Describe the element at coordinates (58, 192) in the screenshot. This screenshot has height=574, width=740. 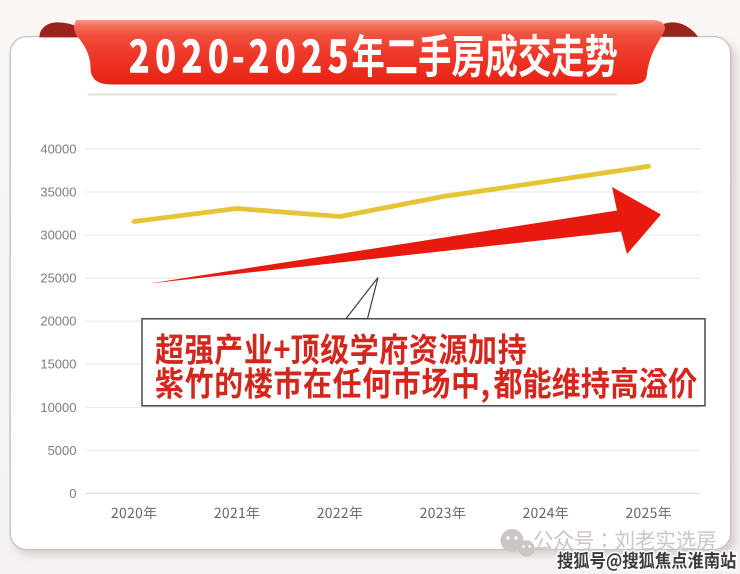
I see `svg-text: 35000` at that location.